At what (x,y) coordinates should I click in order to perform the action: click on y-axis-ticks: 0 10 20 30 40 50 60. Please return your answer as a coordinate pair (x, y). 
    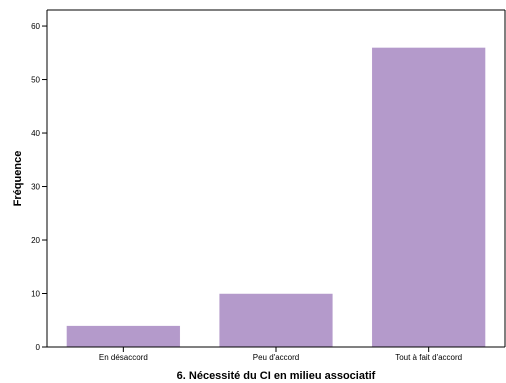
    Looking at the image, I should click on (39, 187).